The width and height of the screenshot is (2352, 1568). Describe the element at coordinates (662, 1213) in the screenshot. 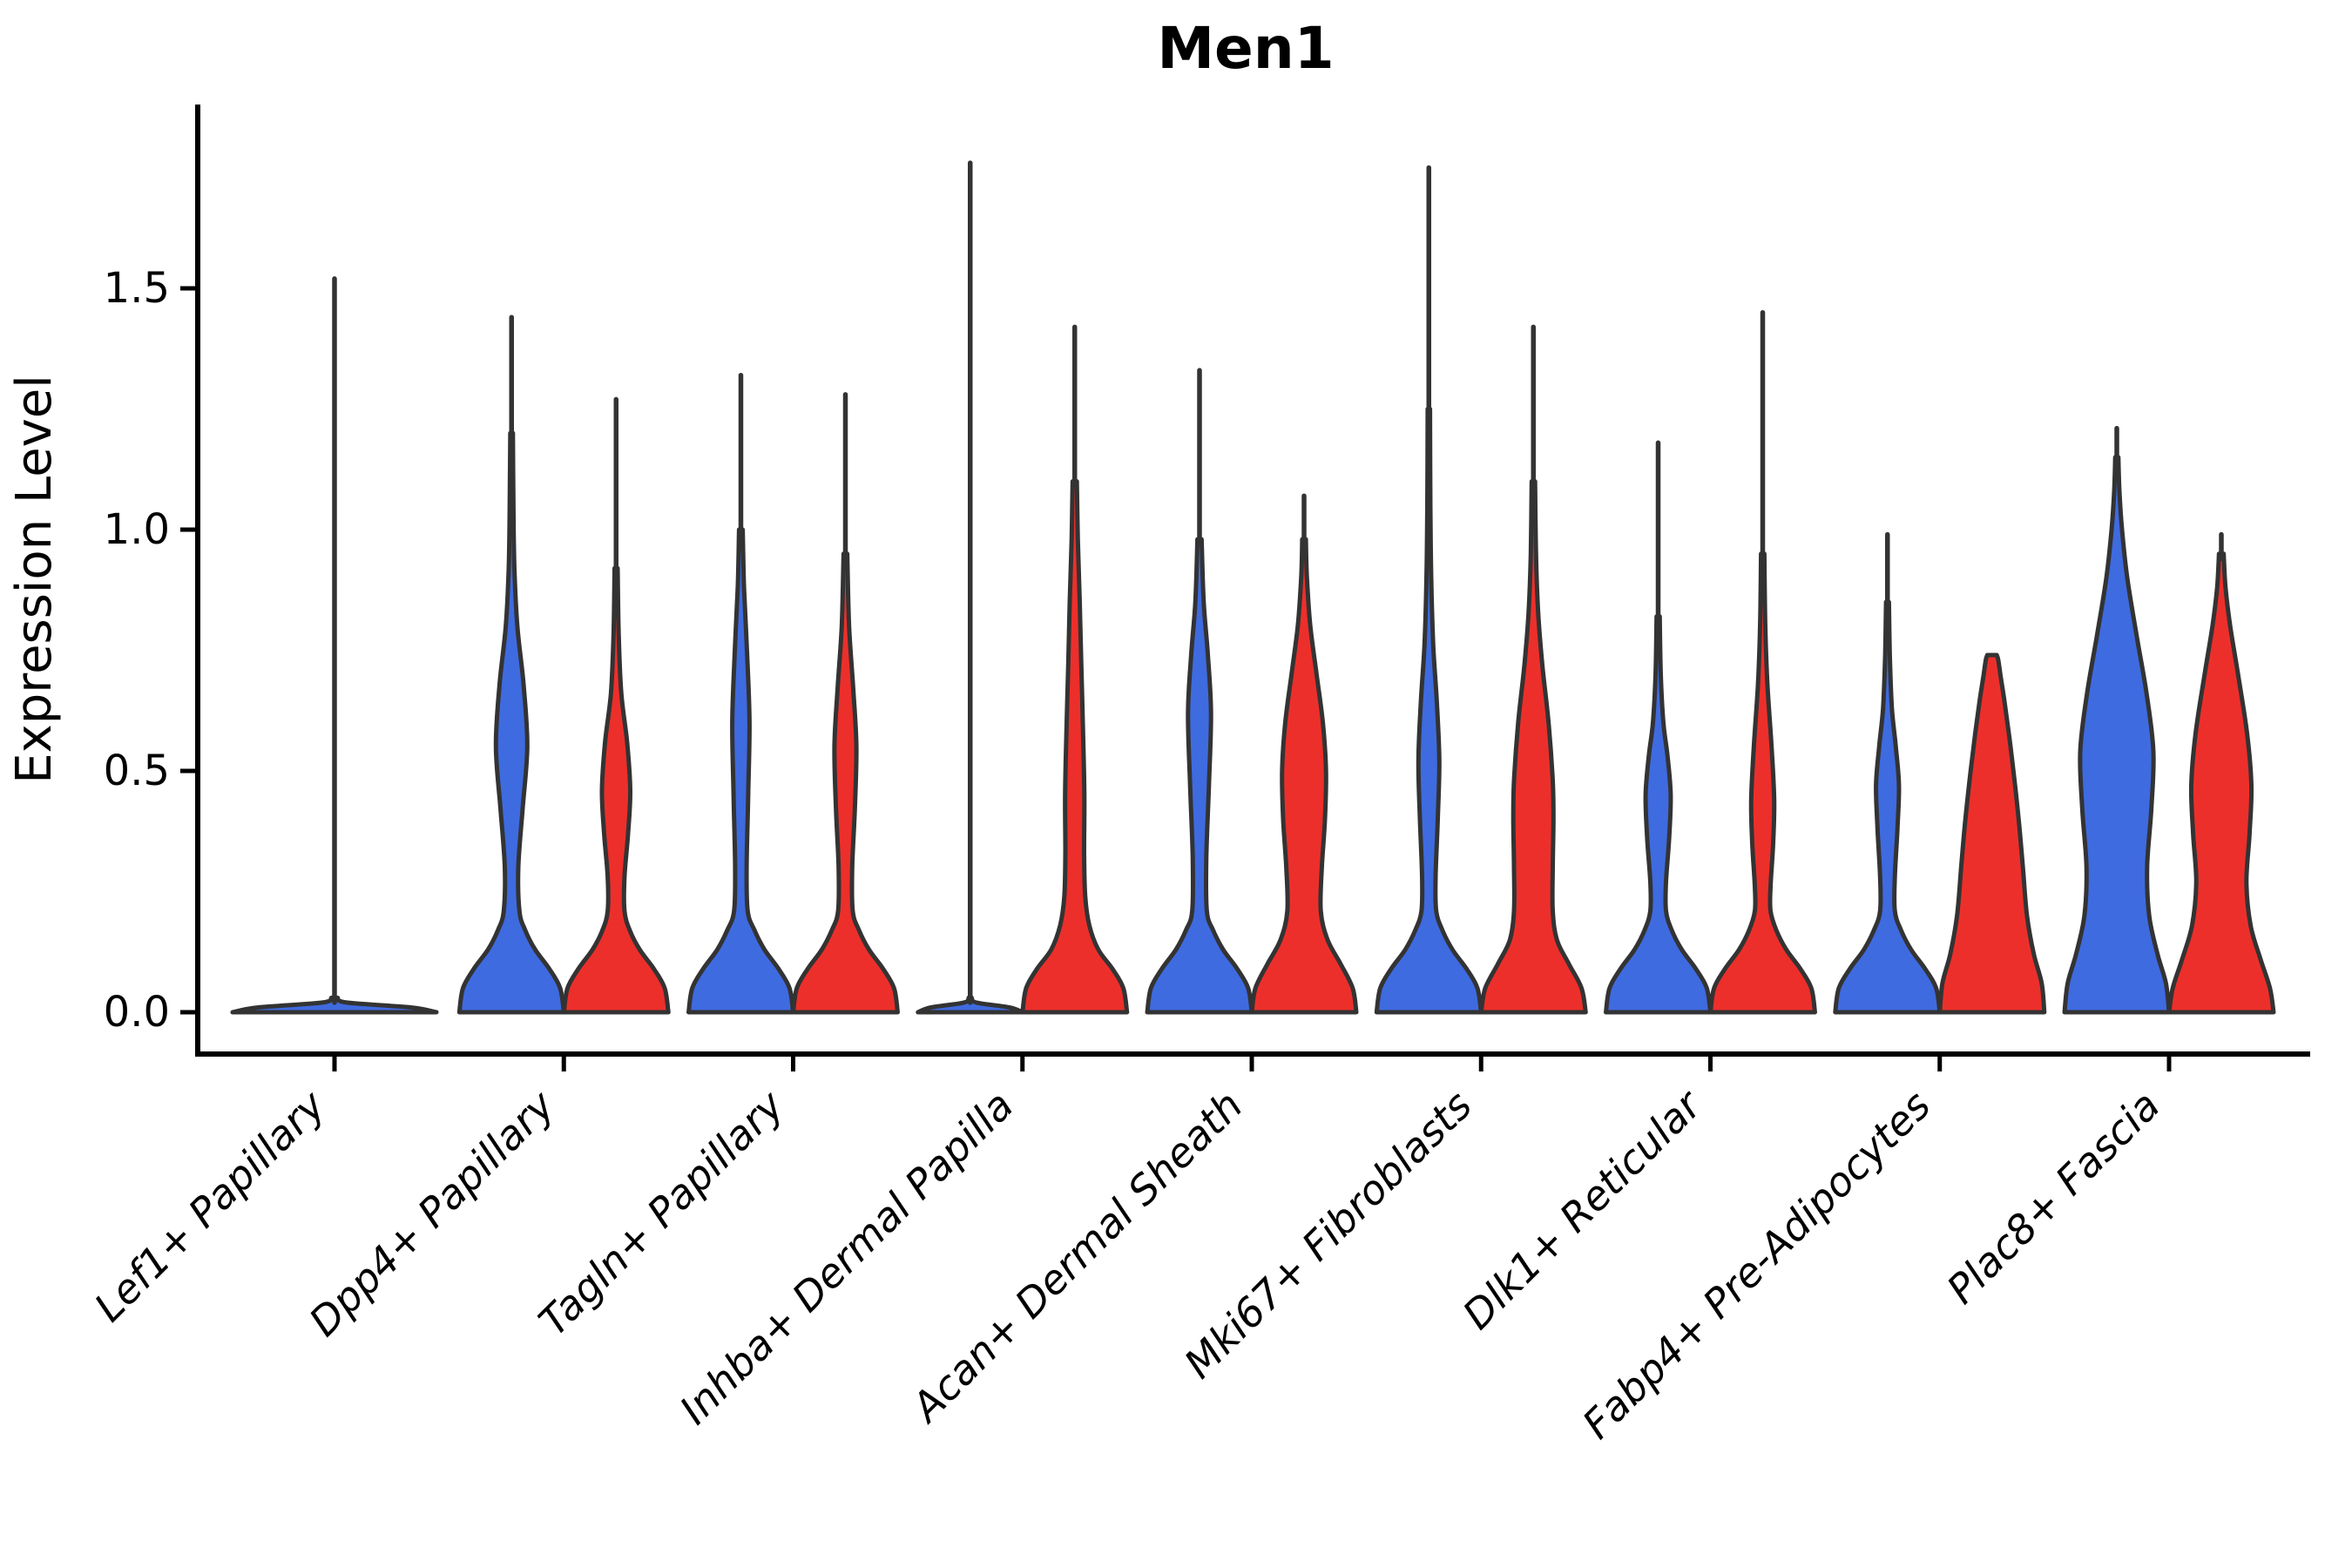

I see `x-tick-label: Tagln+ Papillary` at that location.